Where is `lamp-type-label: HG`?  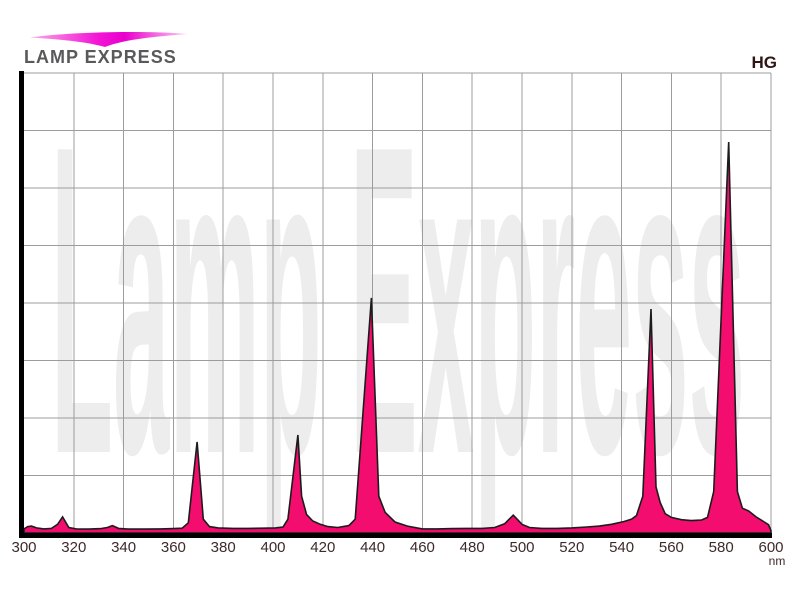 lamp-type-label: HG is located at coordinates (764, 62).